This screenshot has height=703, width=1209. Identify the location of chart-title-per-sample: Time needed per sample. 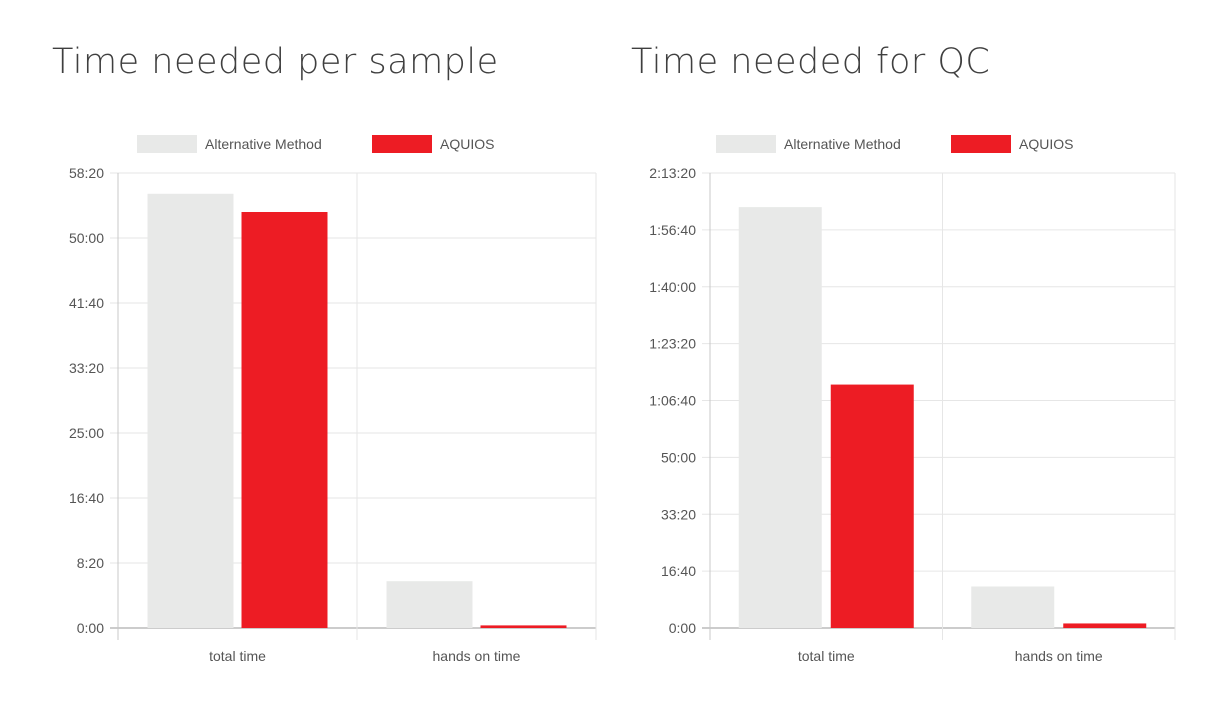
(275, 62).